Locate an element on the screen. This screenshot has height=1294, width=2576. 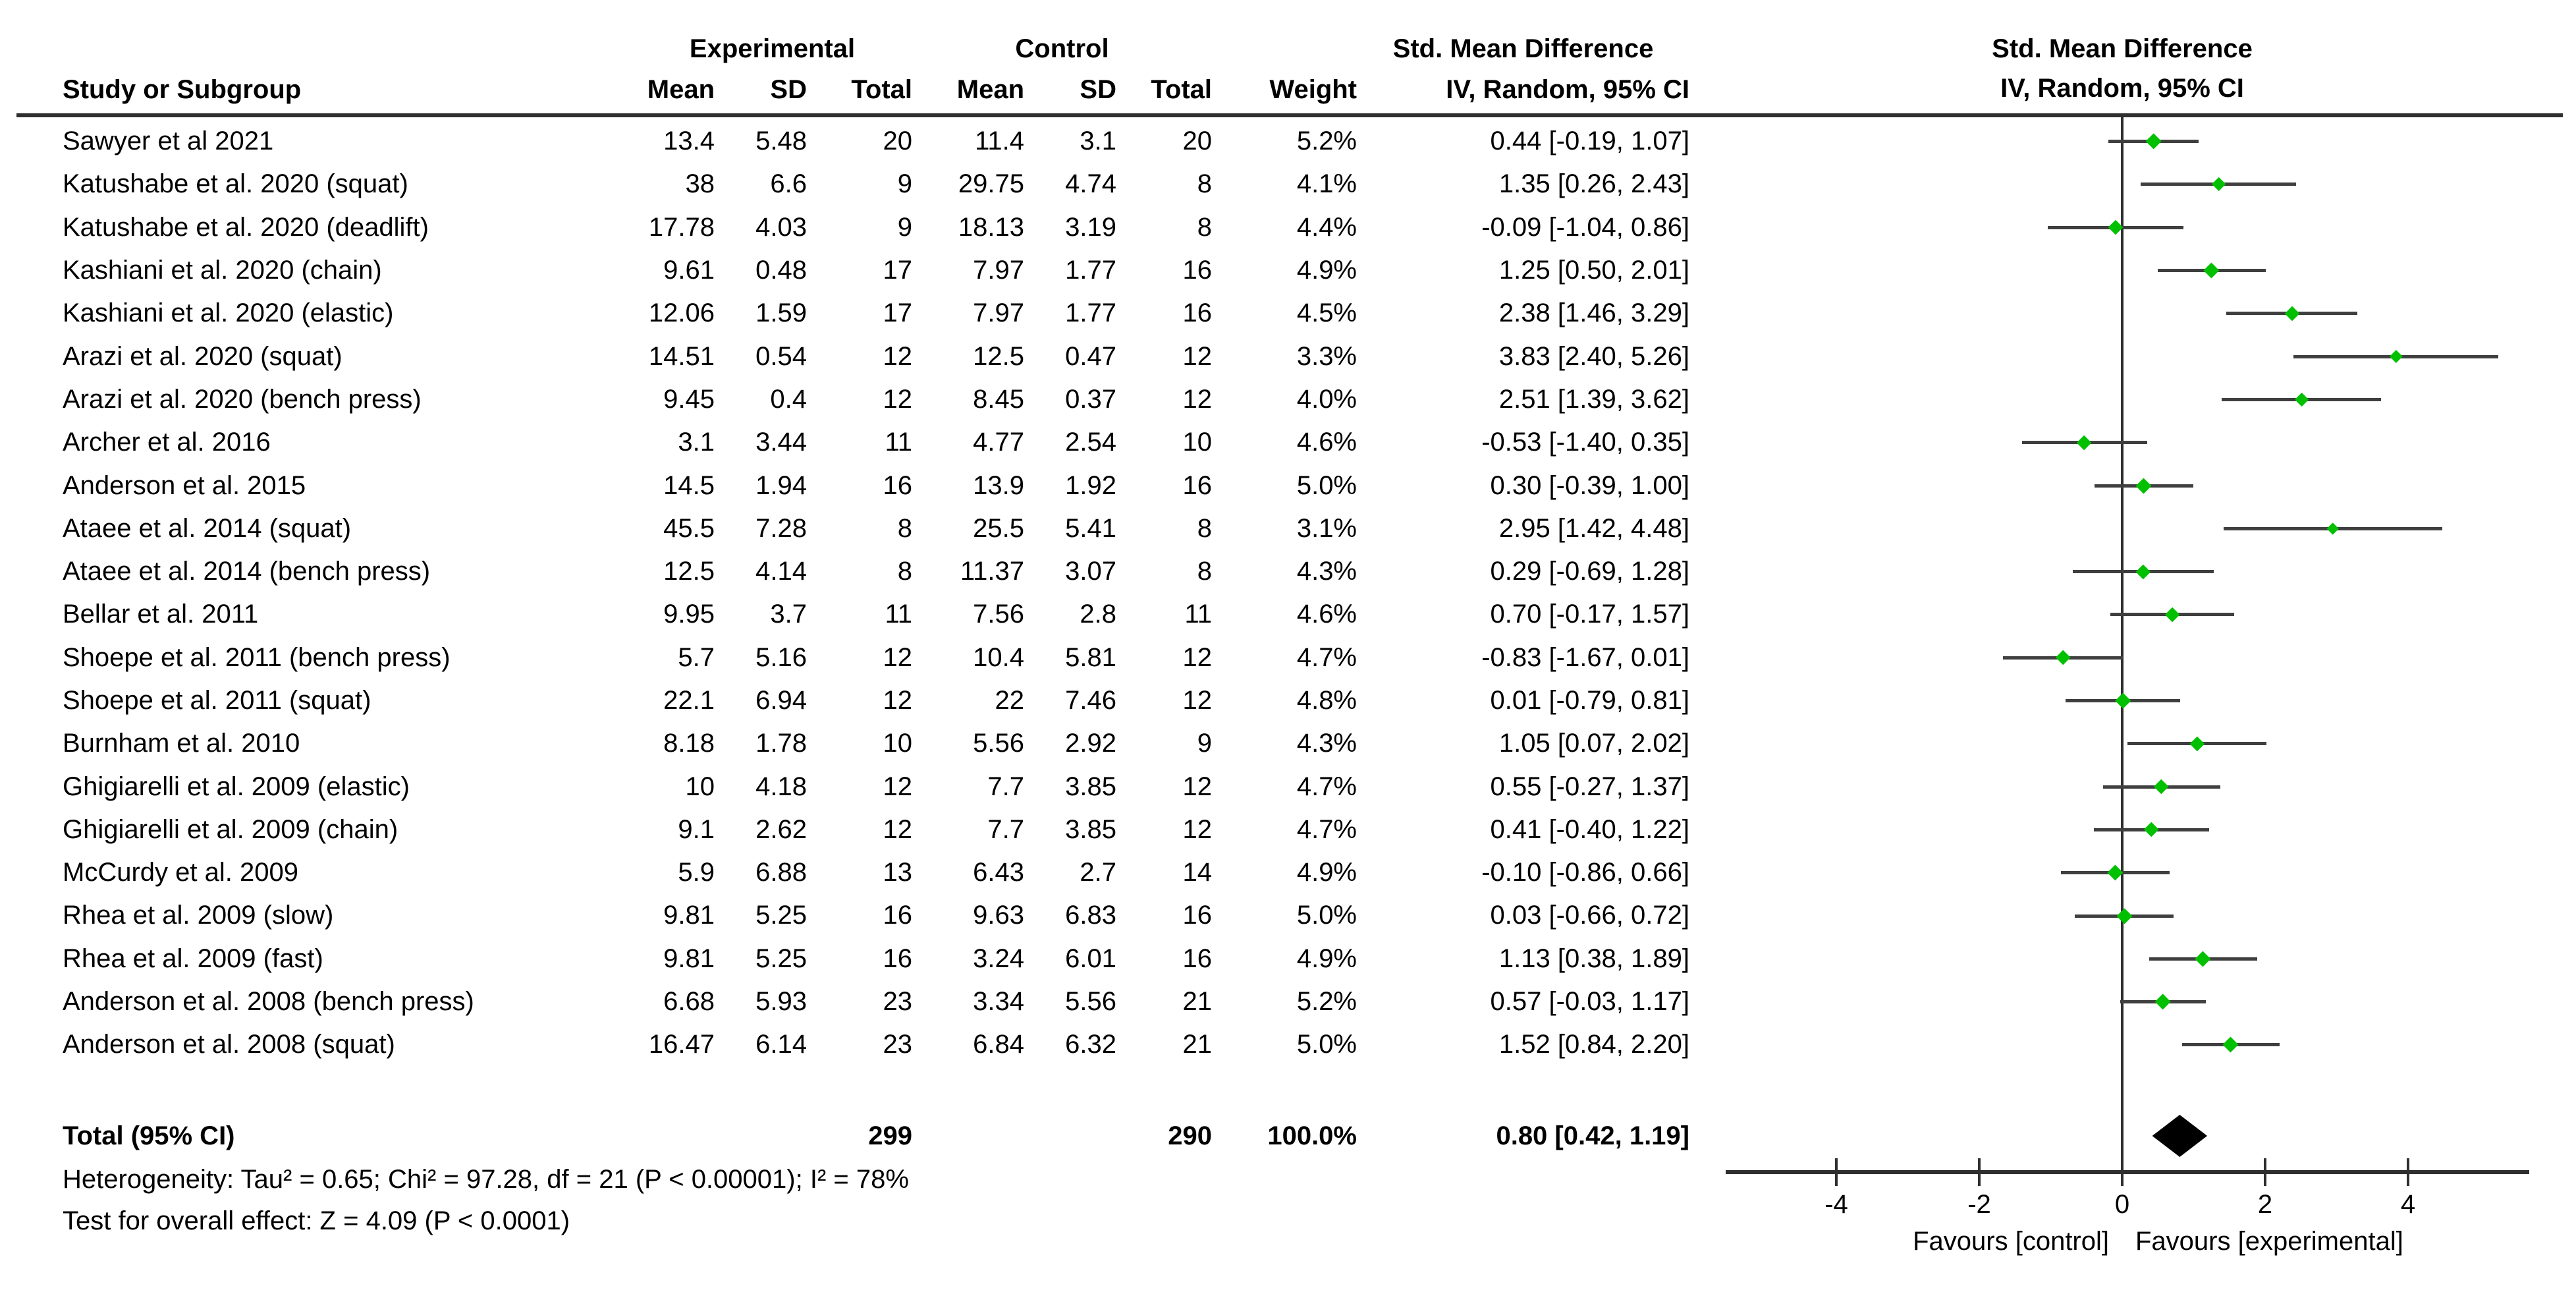
cell-ctrl-mean: 9.63 is located at coordinates (998, 915).